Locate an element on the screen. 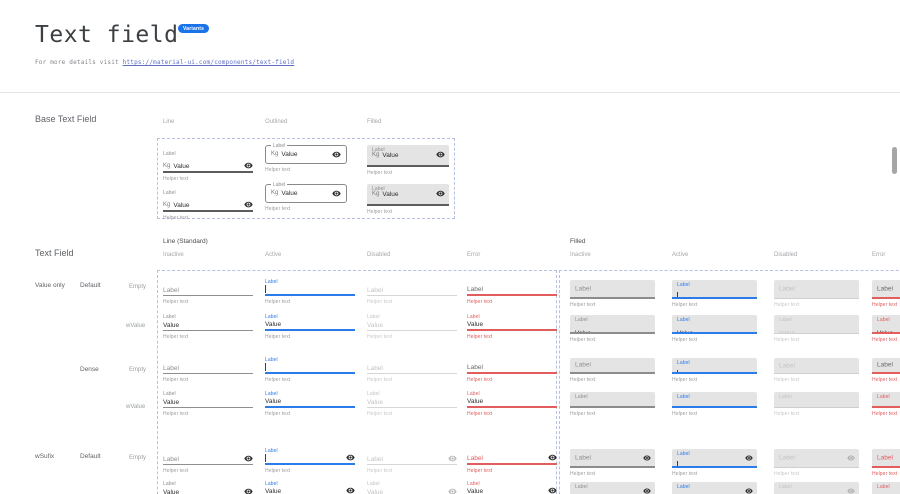 This screenshot has width=900, height=494. value-row: Kg Value is located at coordinates (408, 155).